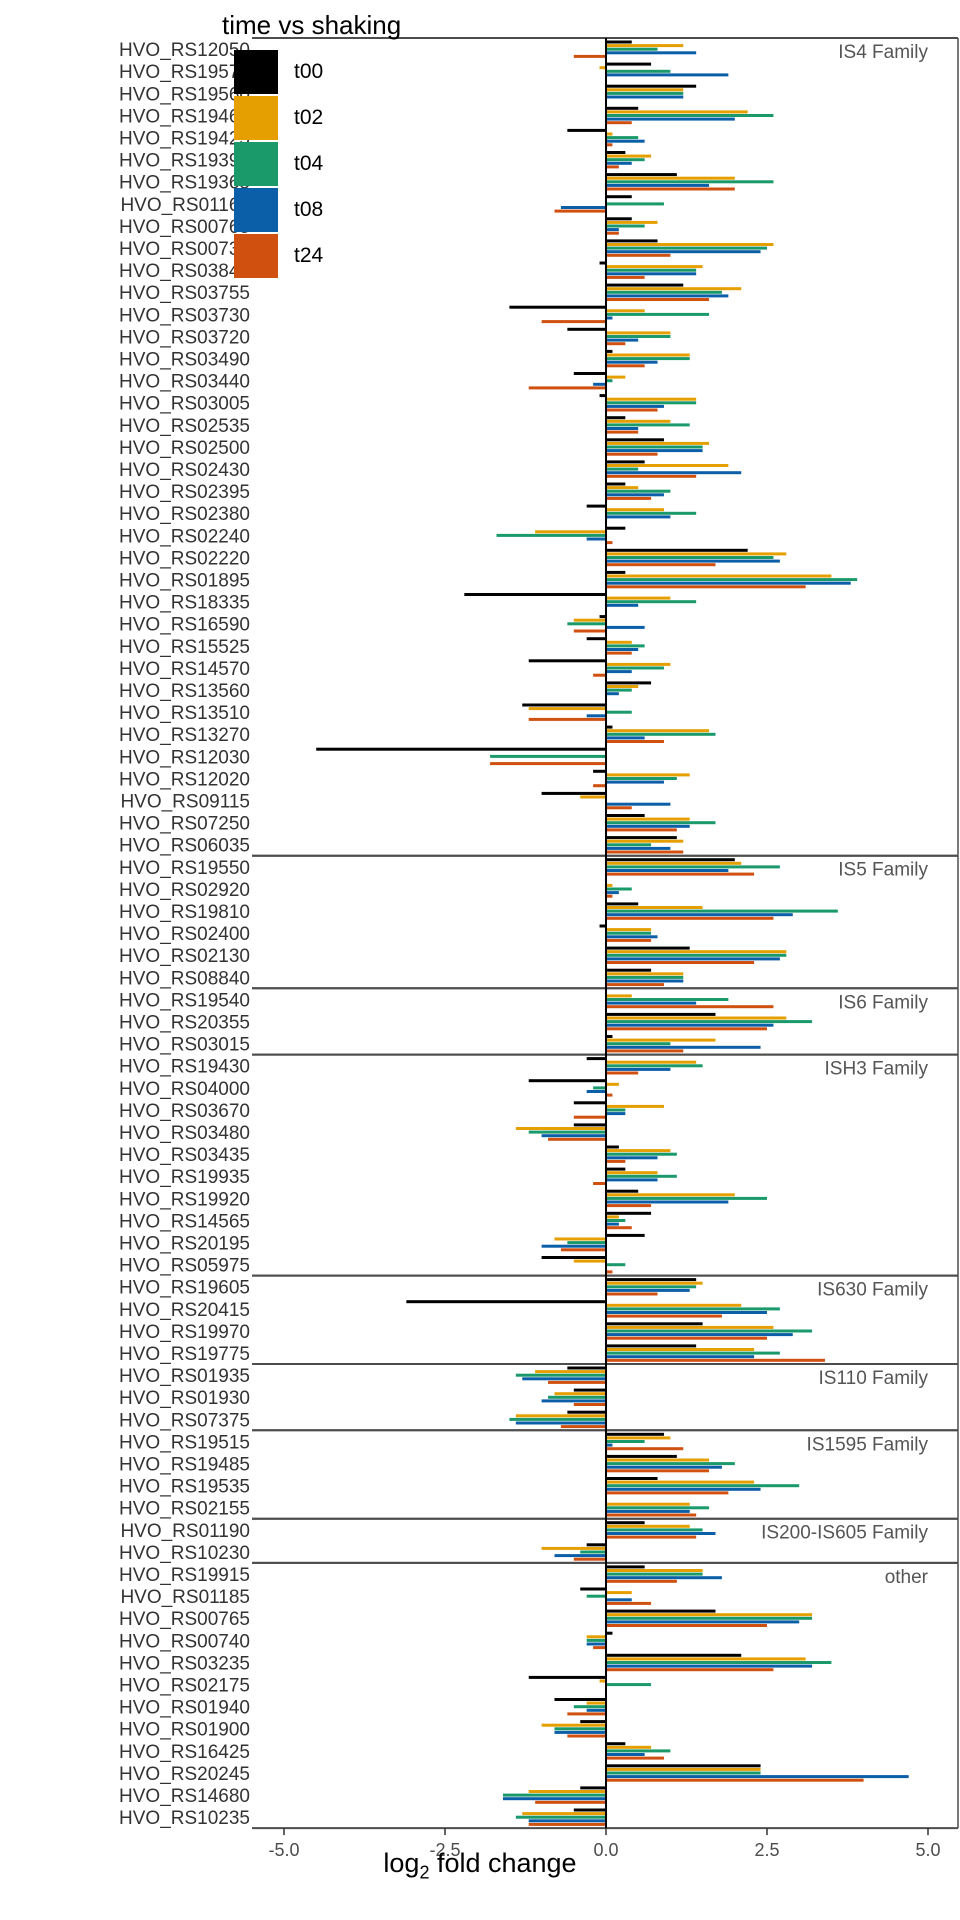 The image size is (960, 1920). Describe the element at coordinates (184, 1155) in the screenshot. I see `gene-label: HVO_RS03435` at that location.